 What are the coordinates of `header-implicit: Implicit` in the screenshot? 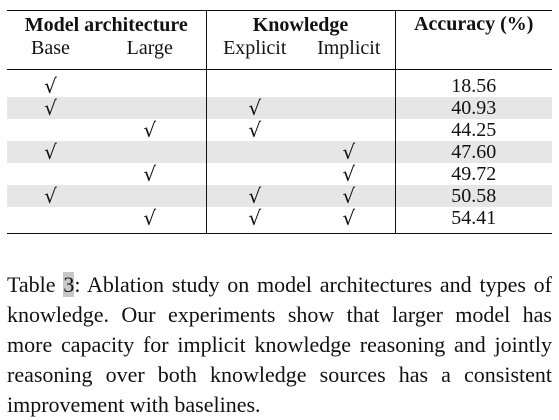 It's located at (349, 53).